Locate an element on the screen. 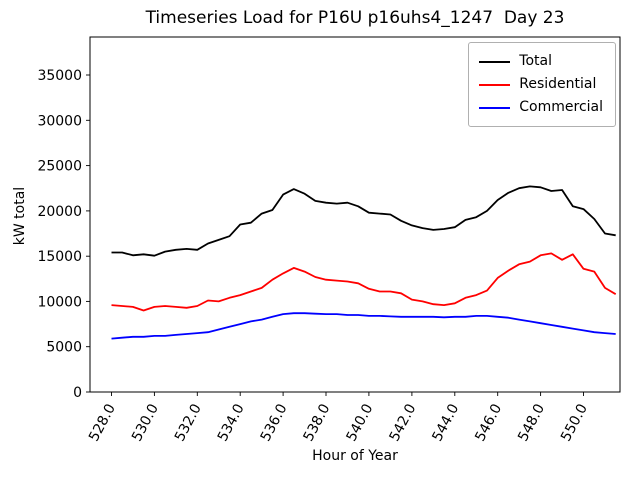  x-tick-label: 544.0 is located at coordinates (445, 422).